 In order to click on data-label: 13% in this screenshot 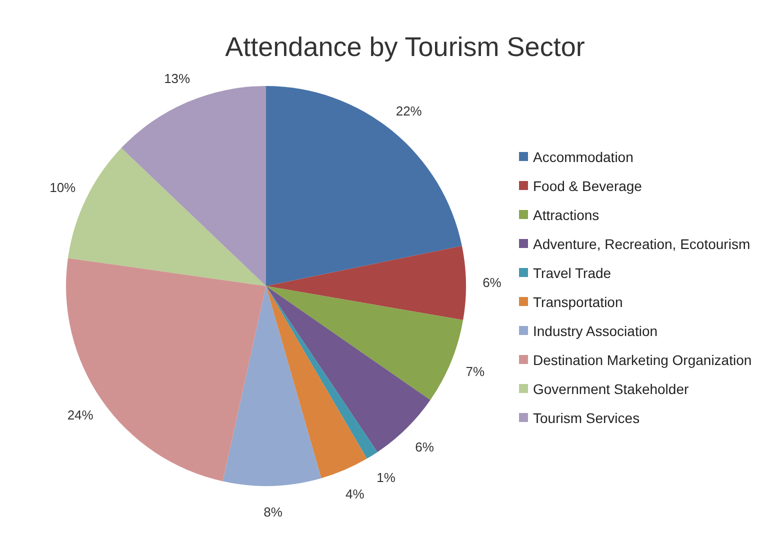, I will do `click(177, 78)`.